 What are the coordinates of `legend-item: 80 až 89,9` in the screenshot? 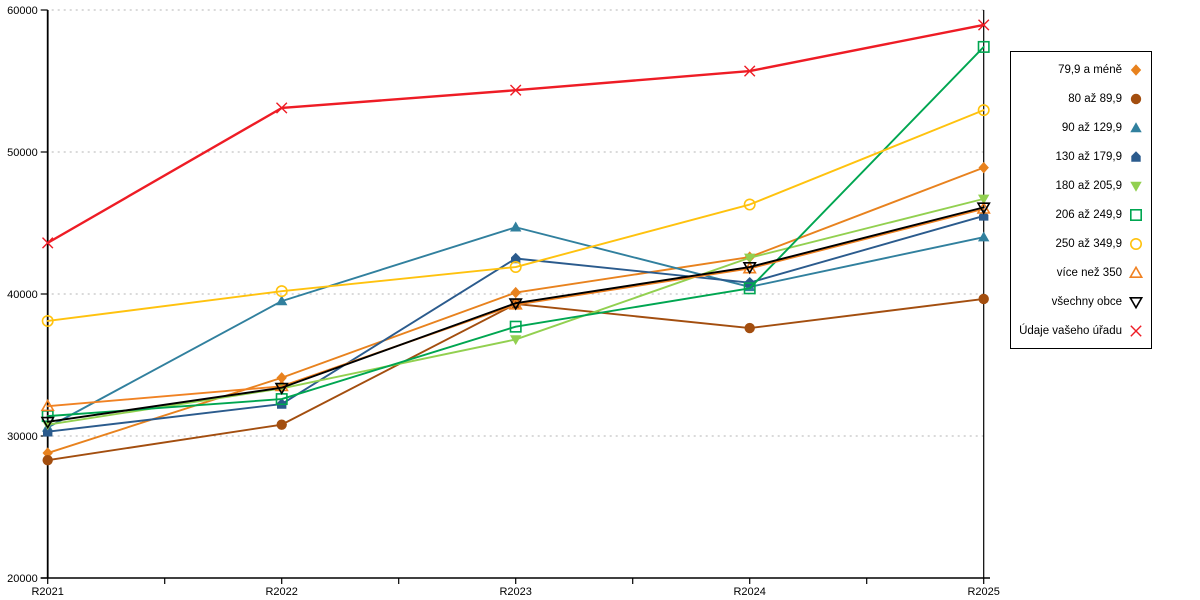 It's located at (1081, 99).